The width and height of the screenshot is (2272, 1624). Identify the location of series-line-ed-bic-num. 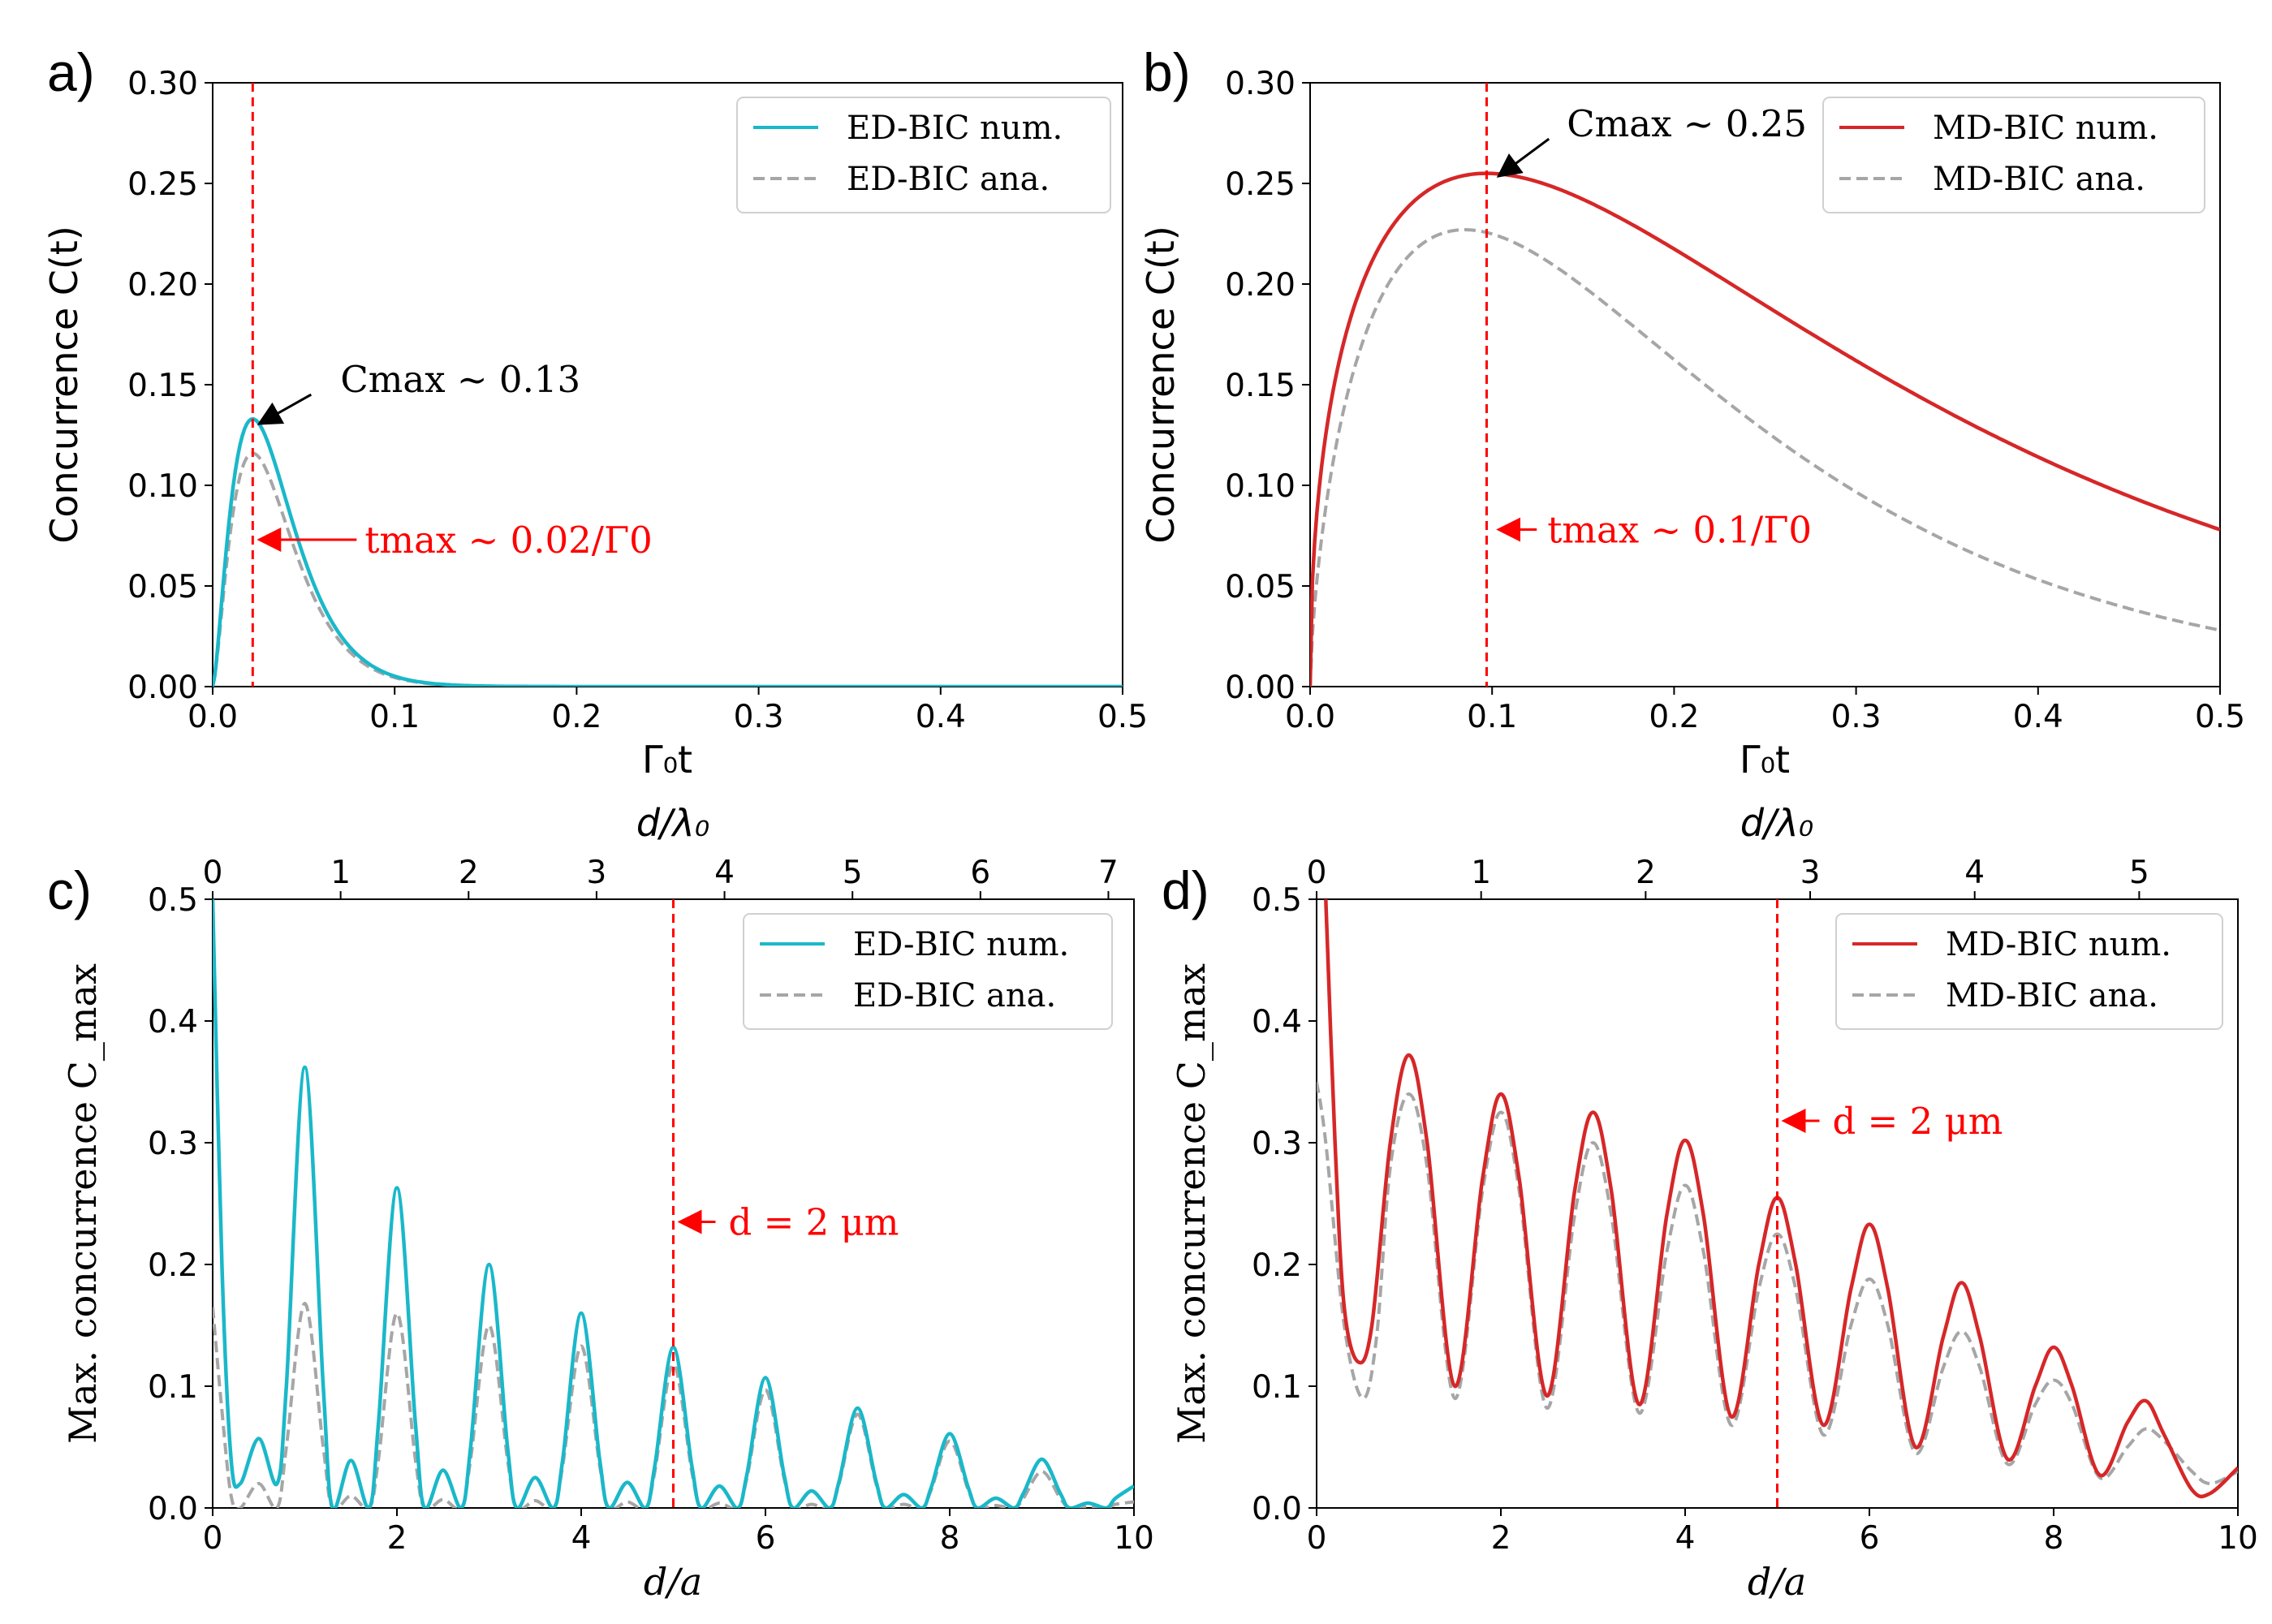
(668, 552).